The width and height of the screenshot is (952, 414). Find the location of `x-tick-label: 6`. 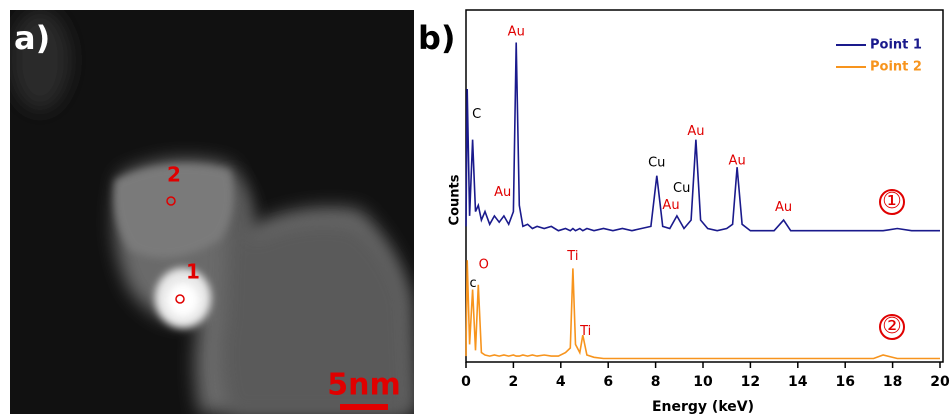

x-tick-label: 6 is located at coordinates (608, 382).